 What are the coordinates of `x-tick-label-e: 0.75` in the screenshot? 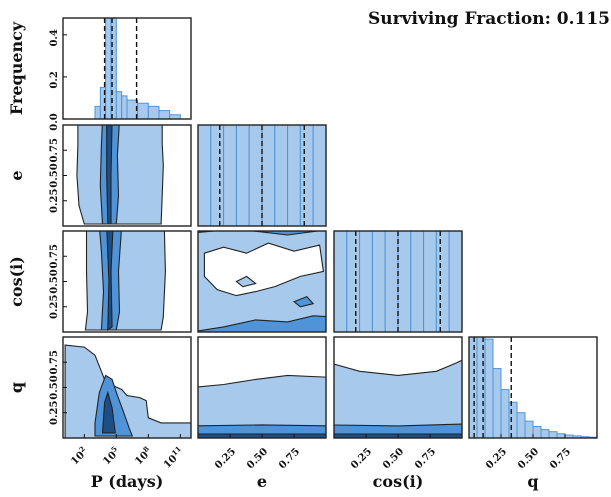 It's located at (289, 458).